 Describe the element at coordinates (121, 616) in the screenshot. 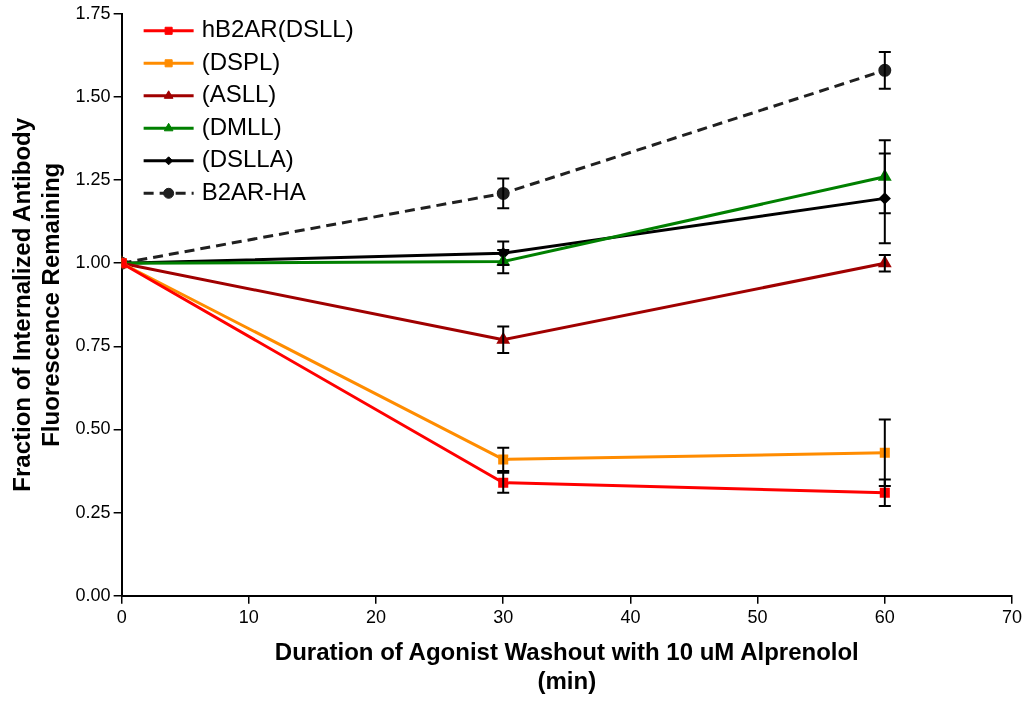

I see `x-tick-label: 0` at that location.